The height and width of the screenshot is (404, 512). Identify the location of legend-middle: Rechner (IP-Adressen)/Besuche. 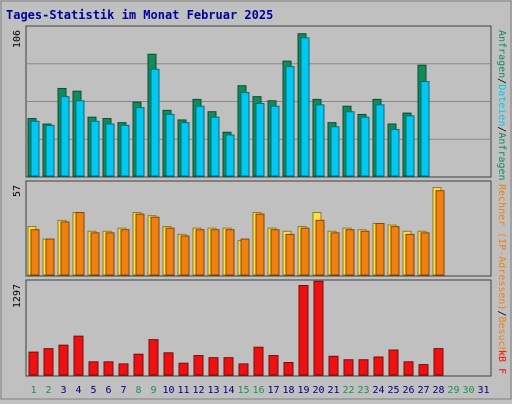
(501, 271).